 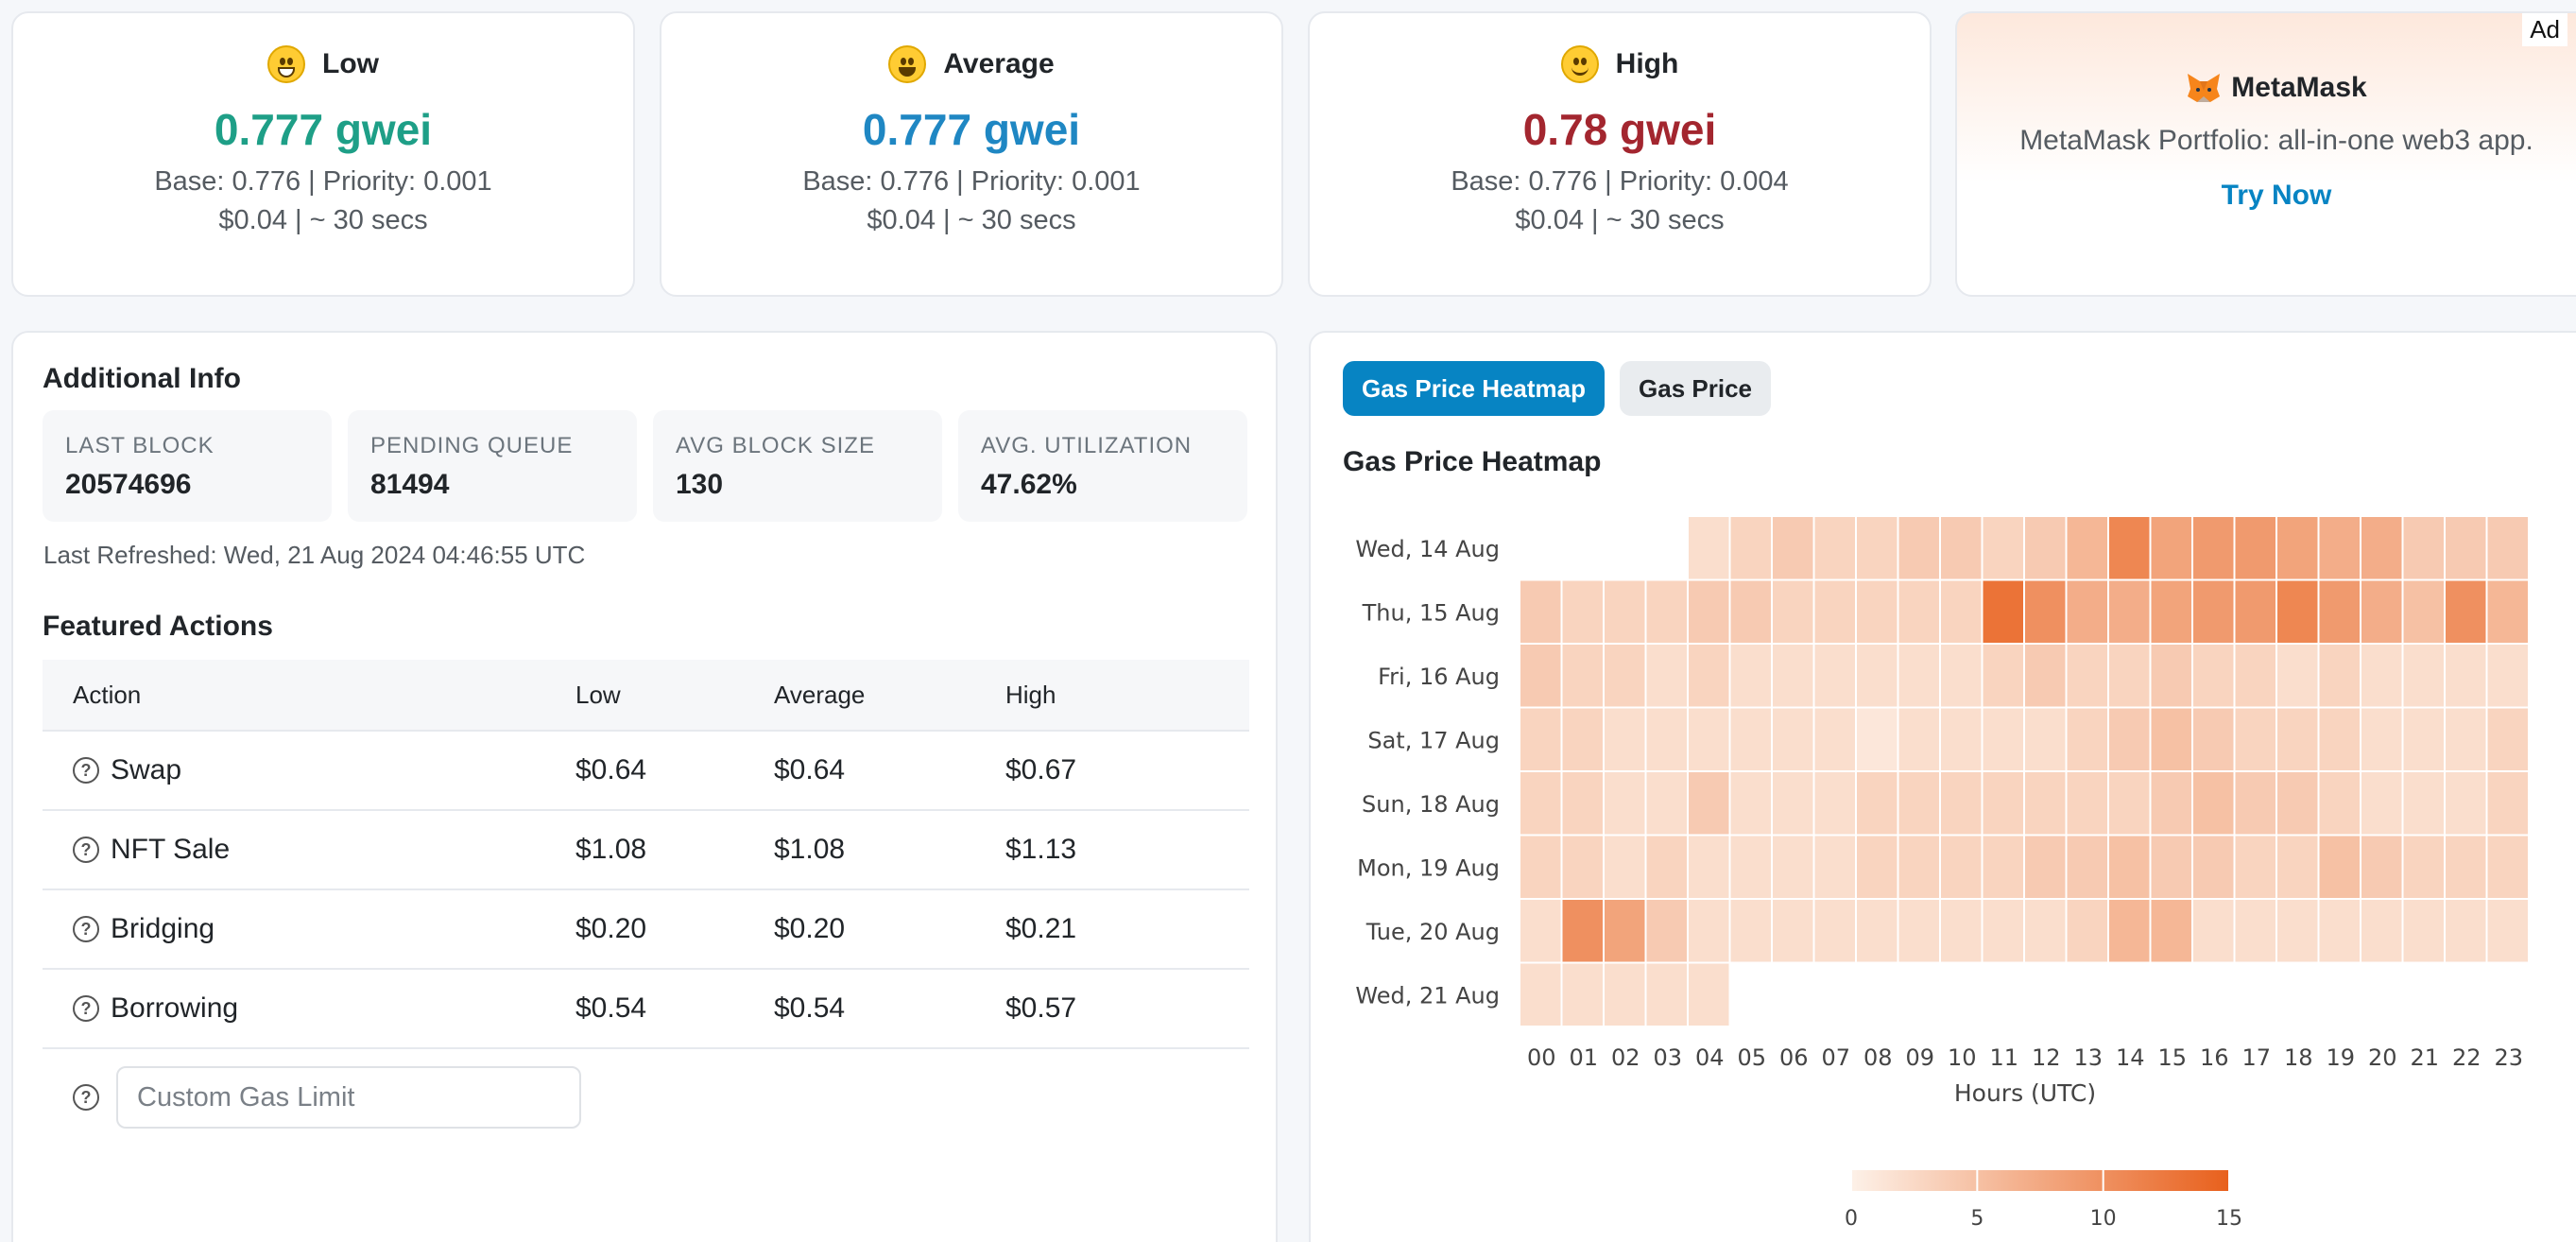 What do you see at coordinates (2467, 1057) in the screenshot?
I see `x-tick-label: 22` at bounding box center [2467, 1057].